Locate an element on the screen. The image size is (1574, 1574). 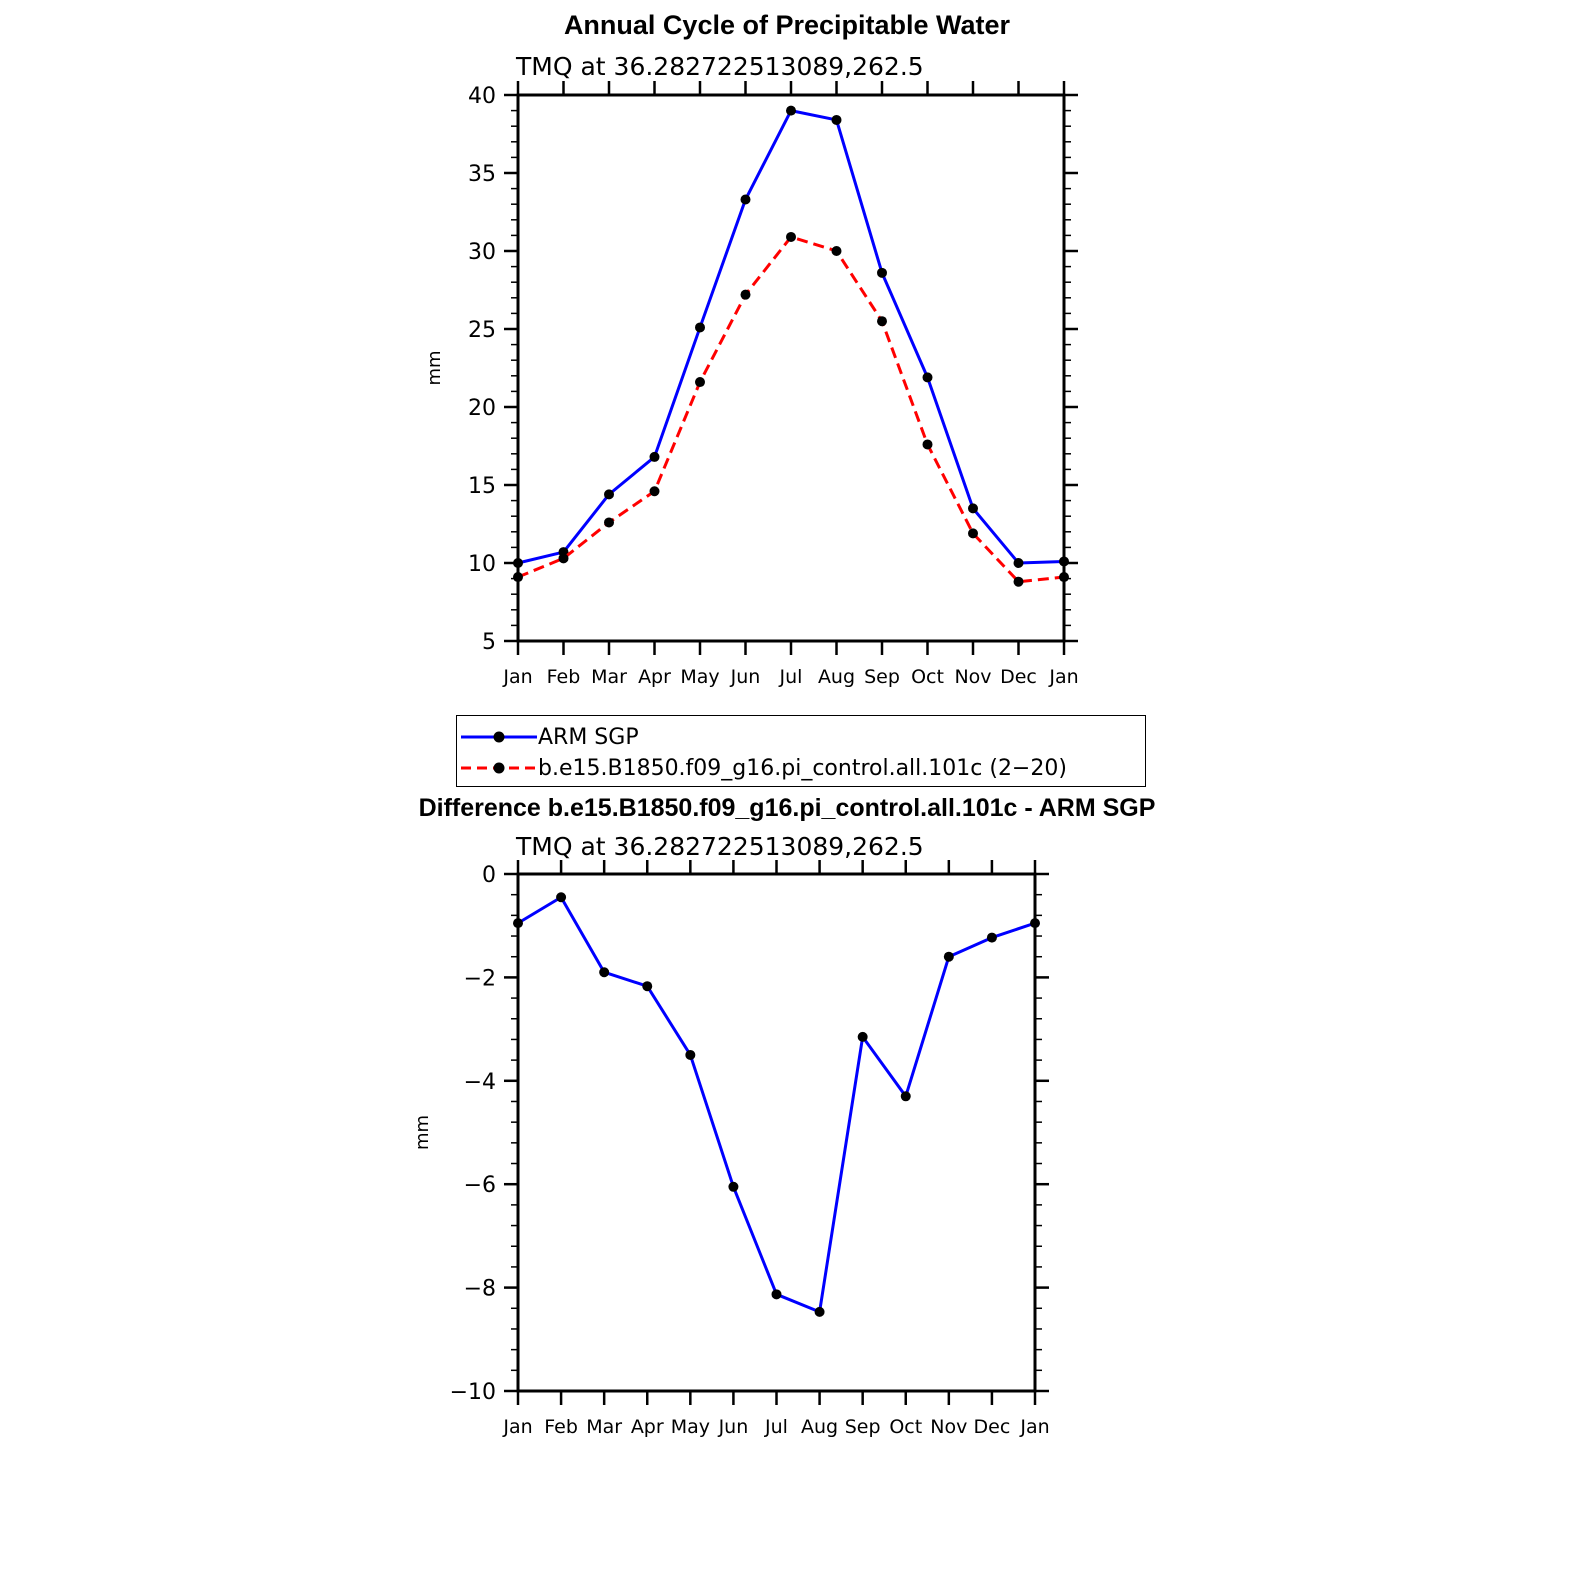
legend-swatch-arm-sgp is located at coordinates (499, 737).